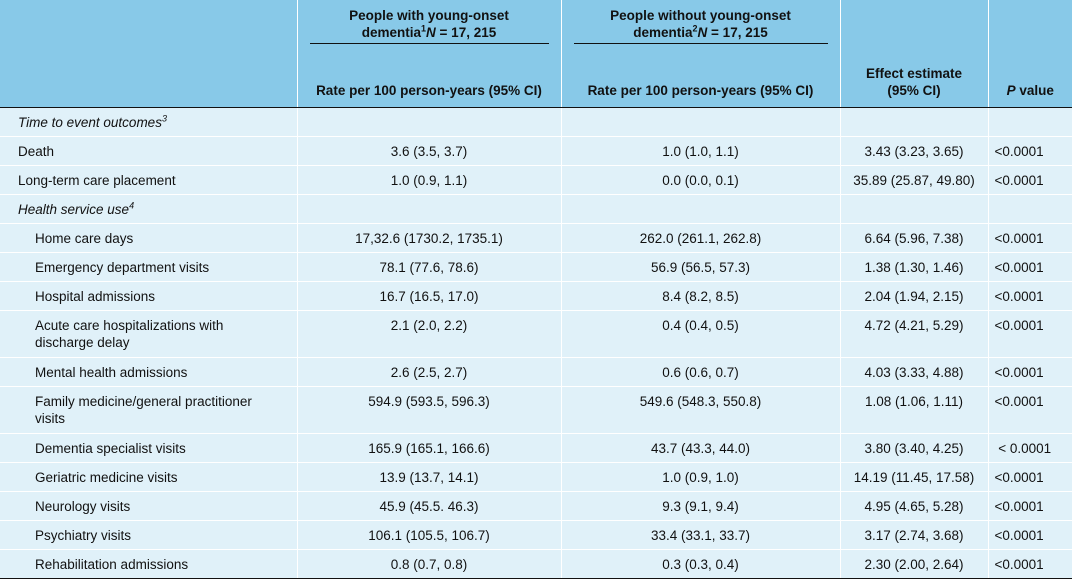 The width and height of the screenshot is (1073, 581). I want to click on header-p-value: P value, so click(1030, 79).